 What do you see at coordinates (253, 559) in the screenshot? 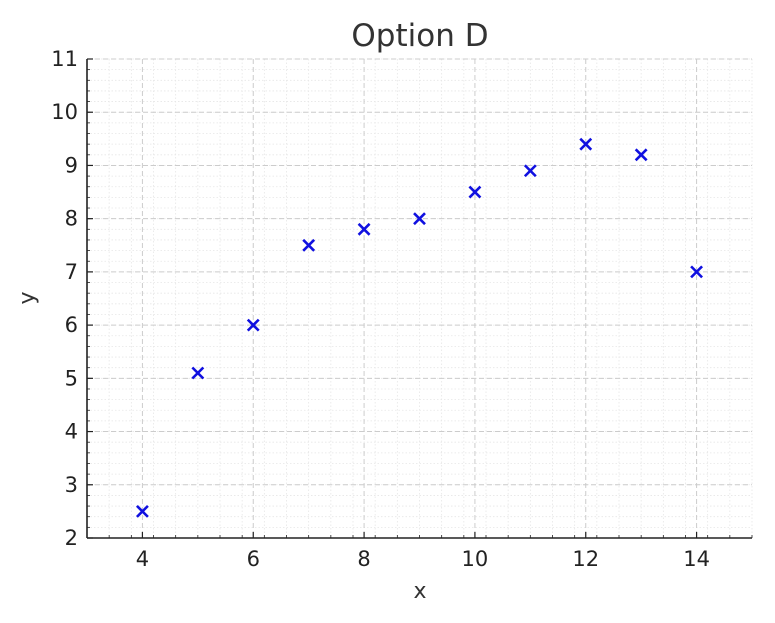
I see `x-tick-label: 6` at bounding box center [253, 559].